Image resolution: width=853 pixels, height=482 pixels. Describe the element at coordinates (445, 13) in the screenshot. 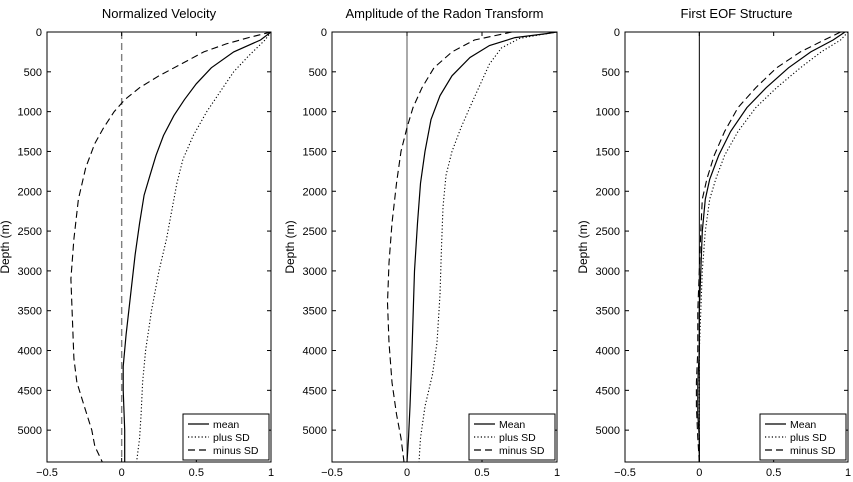

I see `panel-title: Amplitude of the Radon Transform` at that location.